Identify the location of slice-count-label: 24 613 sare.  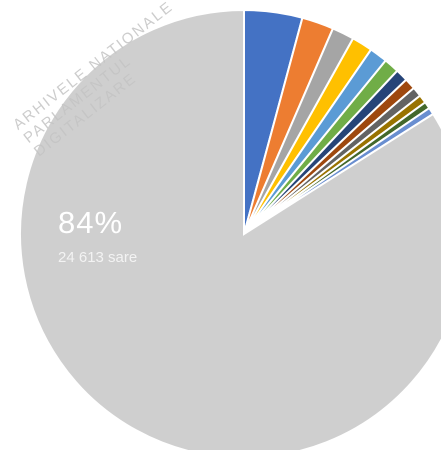
(98, 257).